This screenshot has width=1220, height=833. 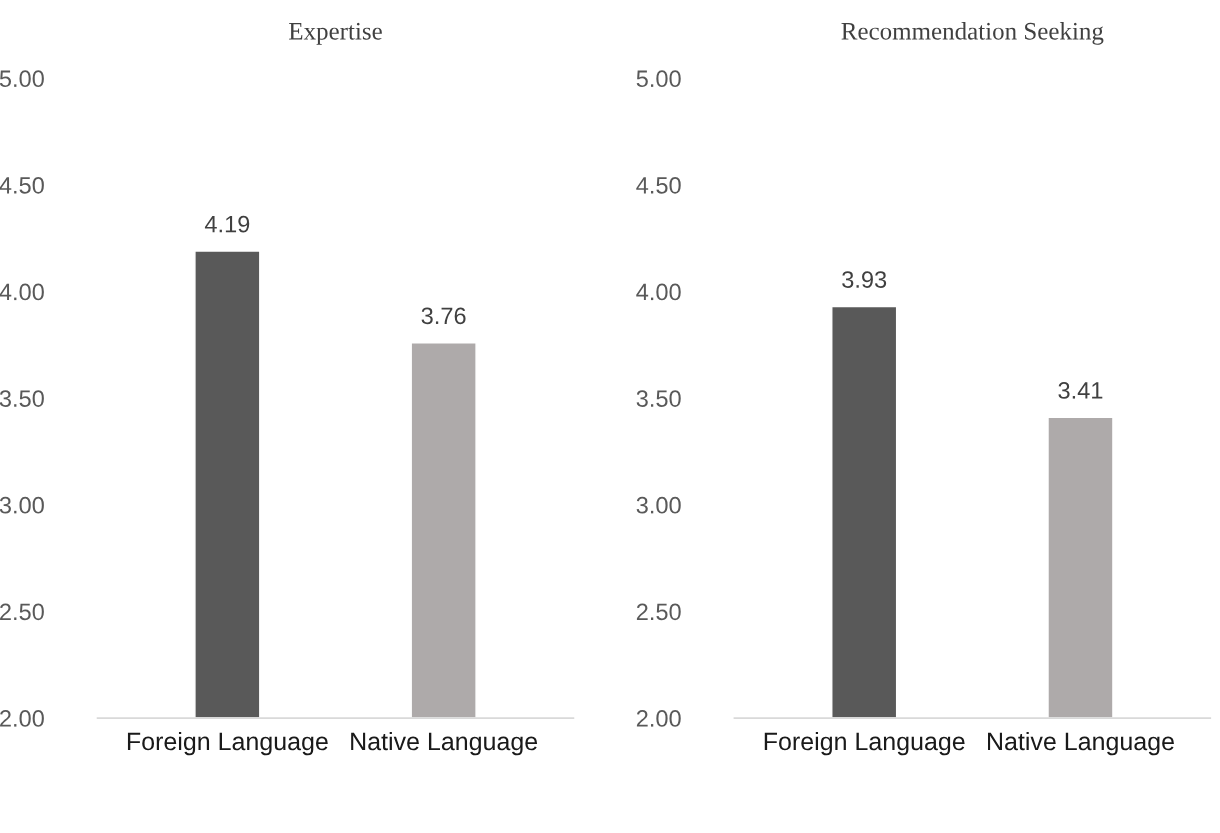 I want to click on data-label: 4.19, so click(x=227, y=224).